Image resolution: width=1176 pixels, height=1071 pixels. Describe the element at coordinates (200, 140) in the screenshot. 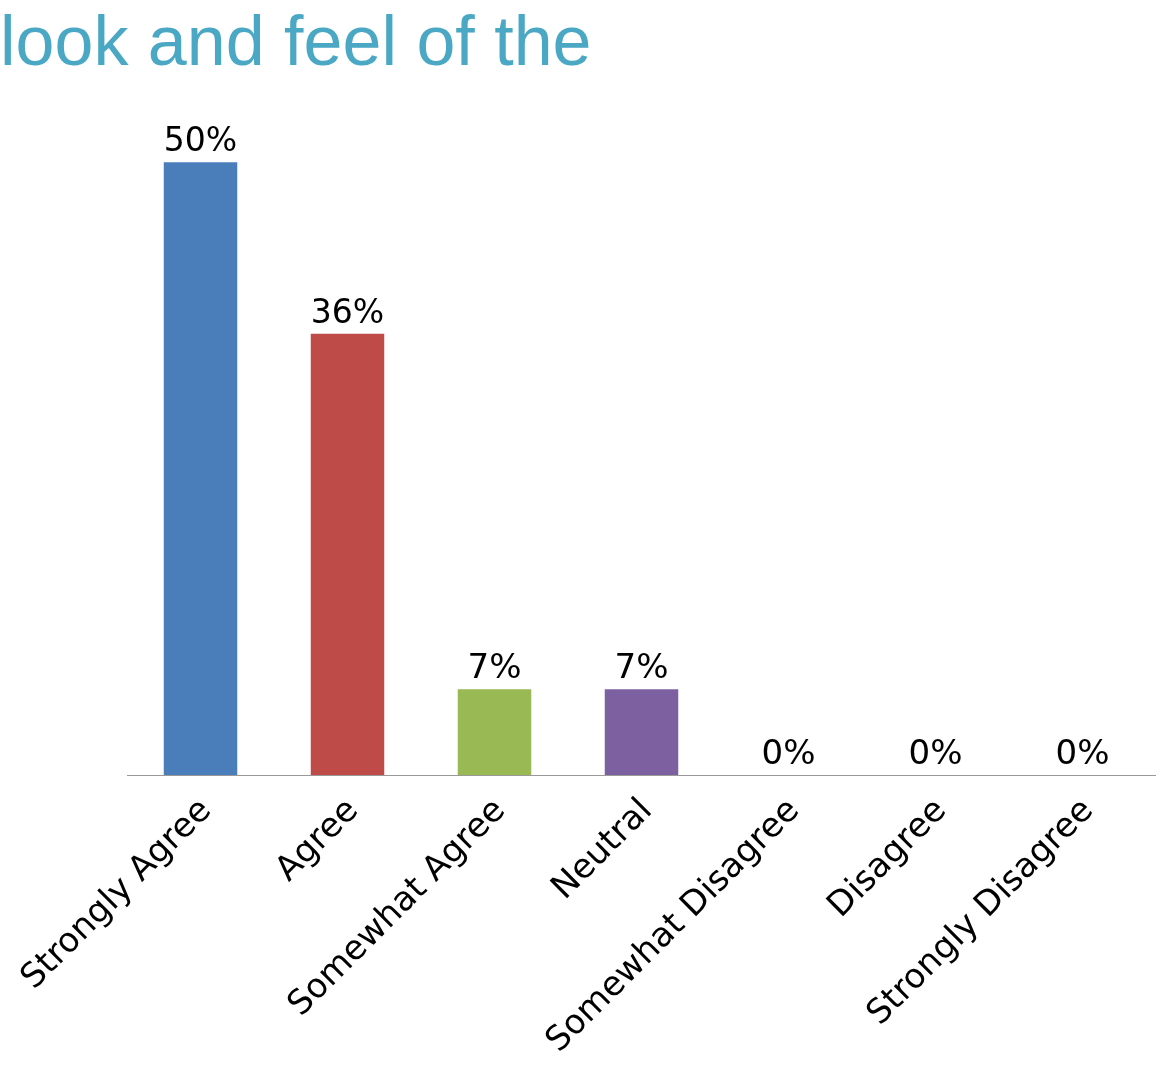

I see `data-label: 50%` at that location.